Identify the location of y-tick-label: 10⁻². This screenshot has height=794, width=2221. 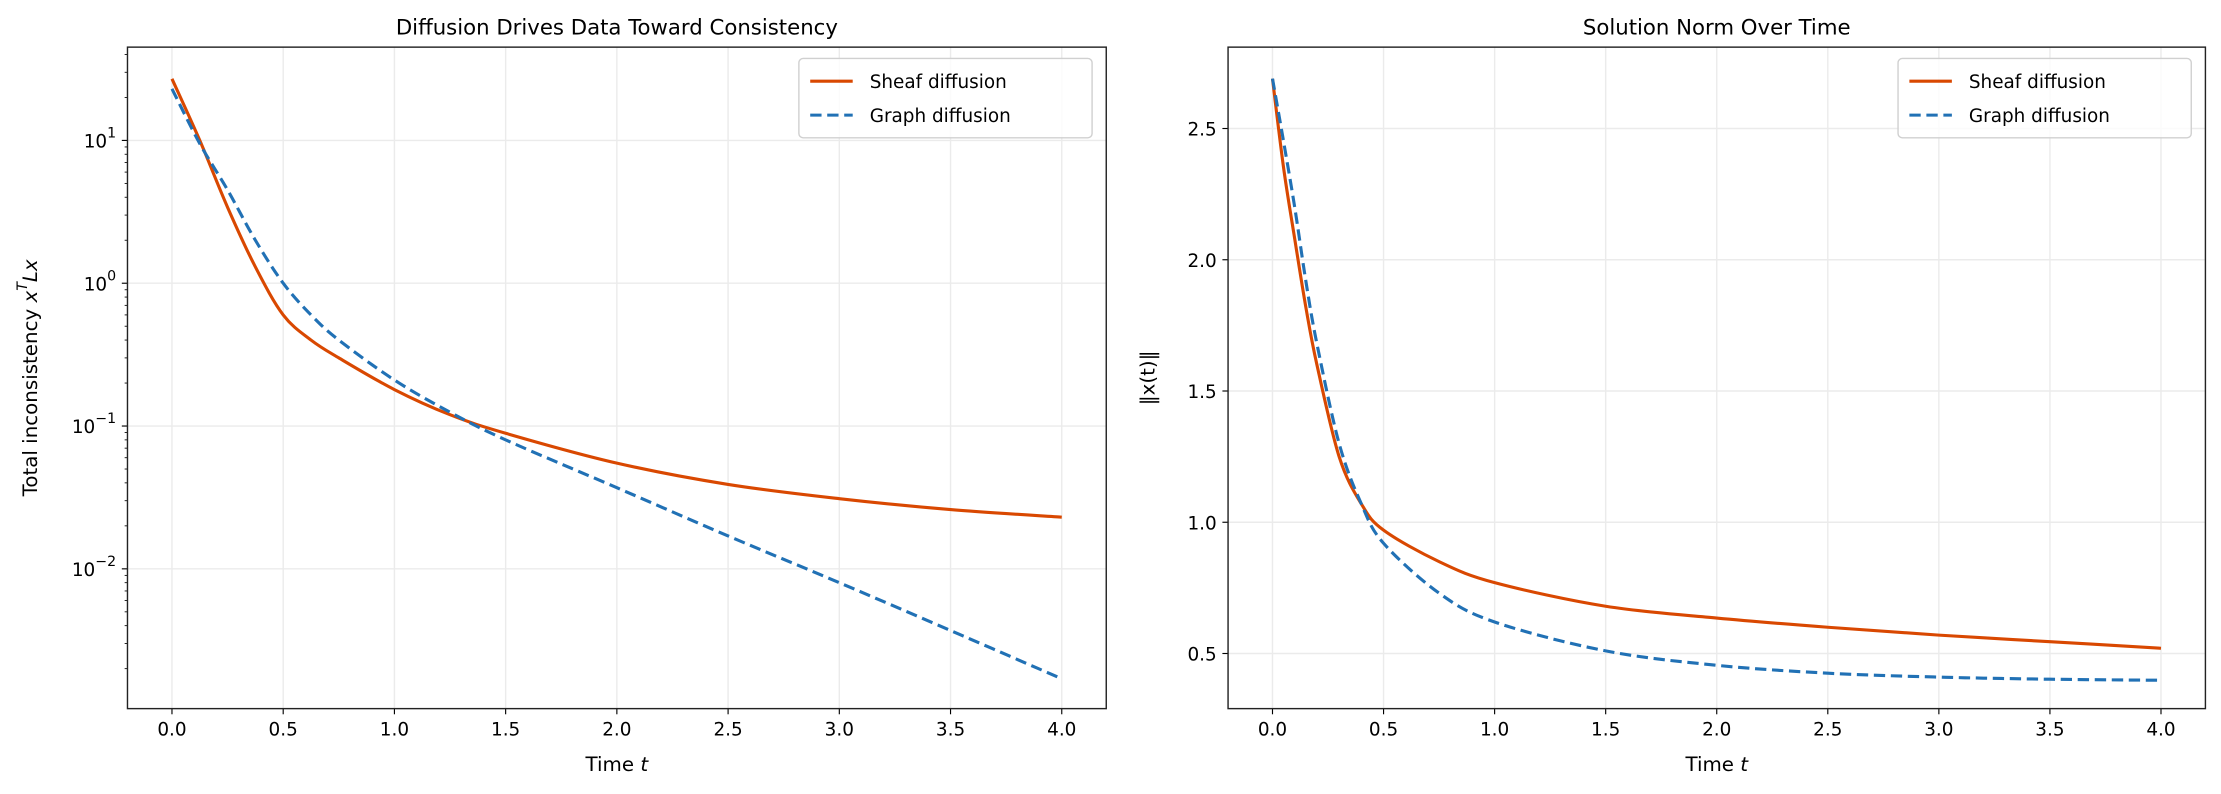
(94, 567).